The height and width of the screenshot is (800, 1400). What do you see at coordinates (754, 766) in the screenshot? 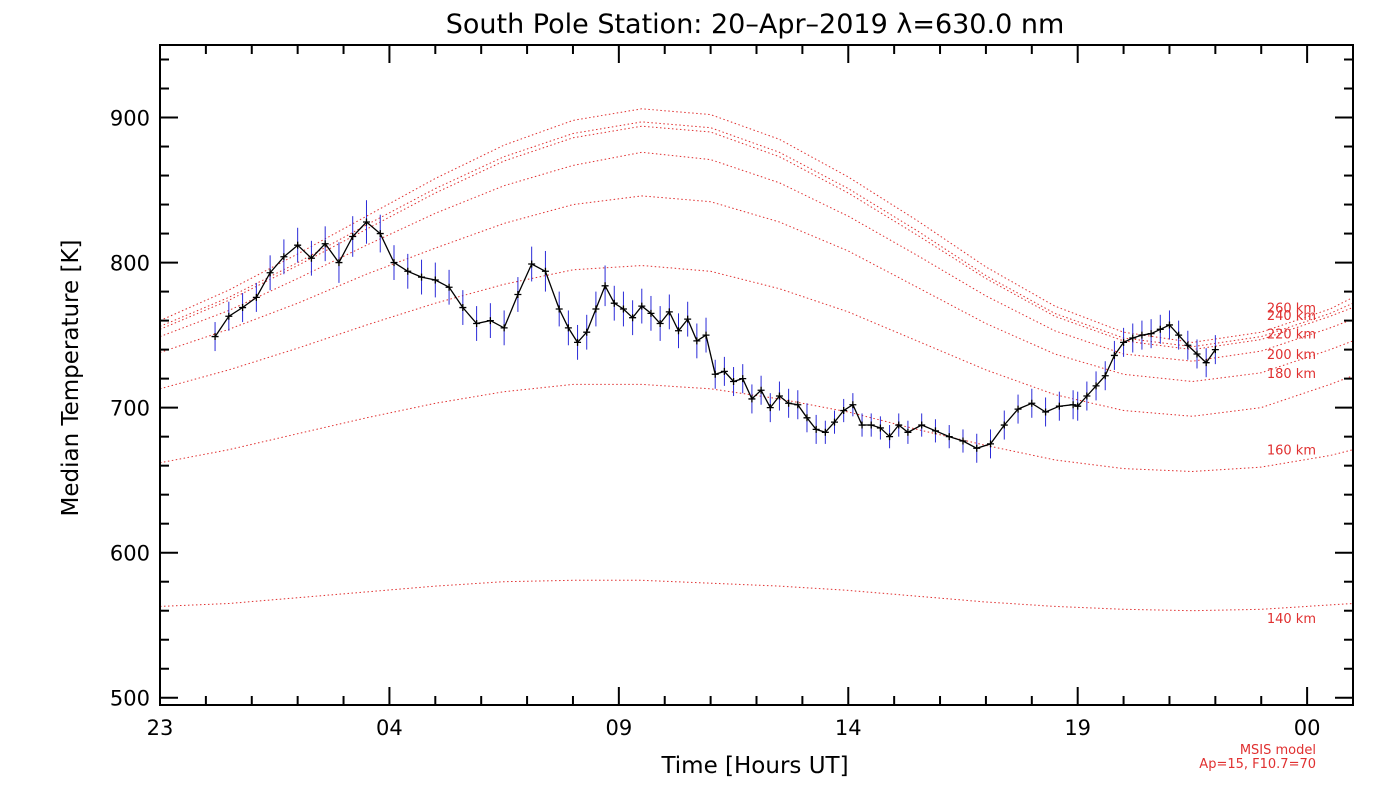
I see `x-axis-label: Time [Hours UT]` at bounding box center [754, 766].